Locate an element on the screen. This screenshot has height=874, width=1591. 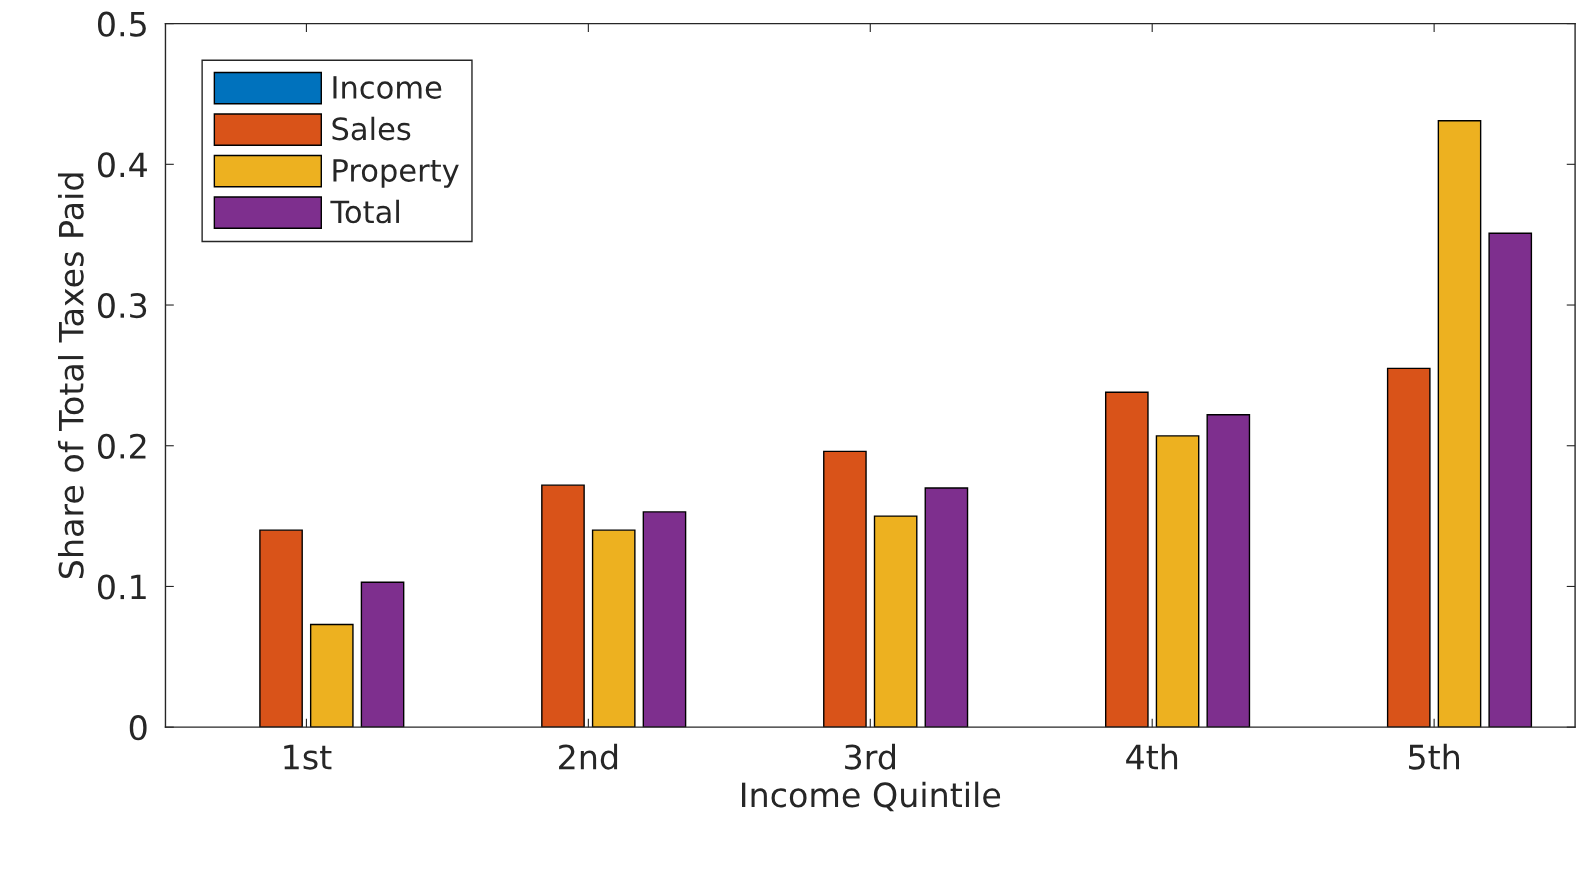
y-tick-label: 0.3 is located at coordinates (122, 305).